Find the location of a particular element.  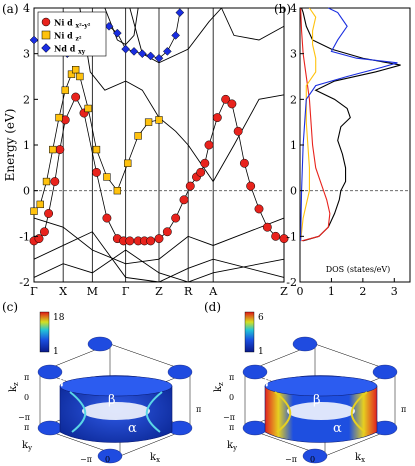

surface-top is located at coordinates (116, 386).